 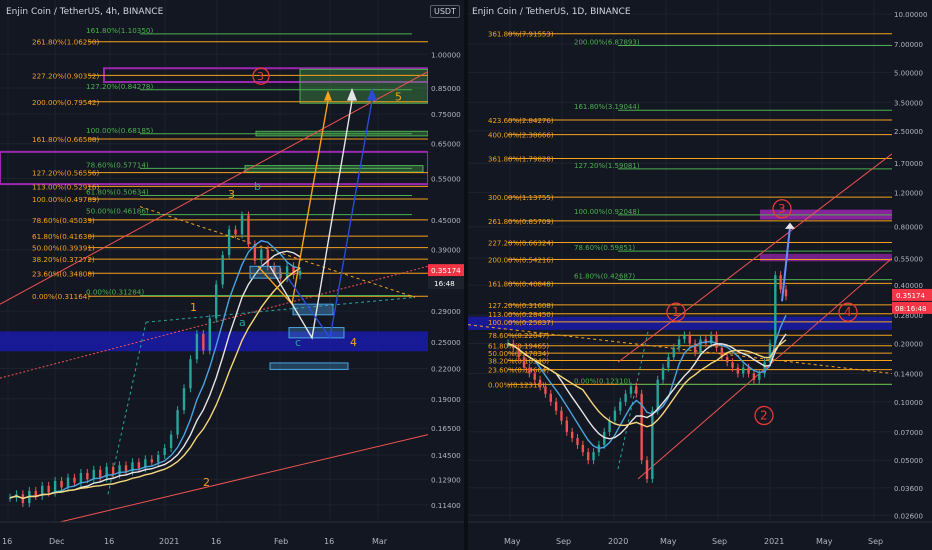 What do you see at coordinates (908, 103) in the screenshot?
I see `price-tick-label: 3.50000` at bounding box center [908, 103].